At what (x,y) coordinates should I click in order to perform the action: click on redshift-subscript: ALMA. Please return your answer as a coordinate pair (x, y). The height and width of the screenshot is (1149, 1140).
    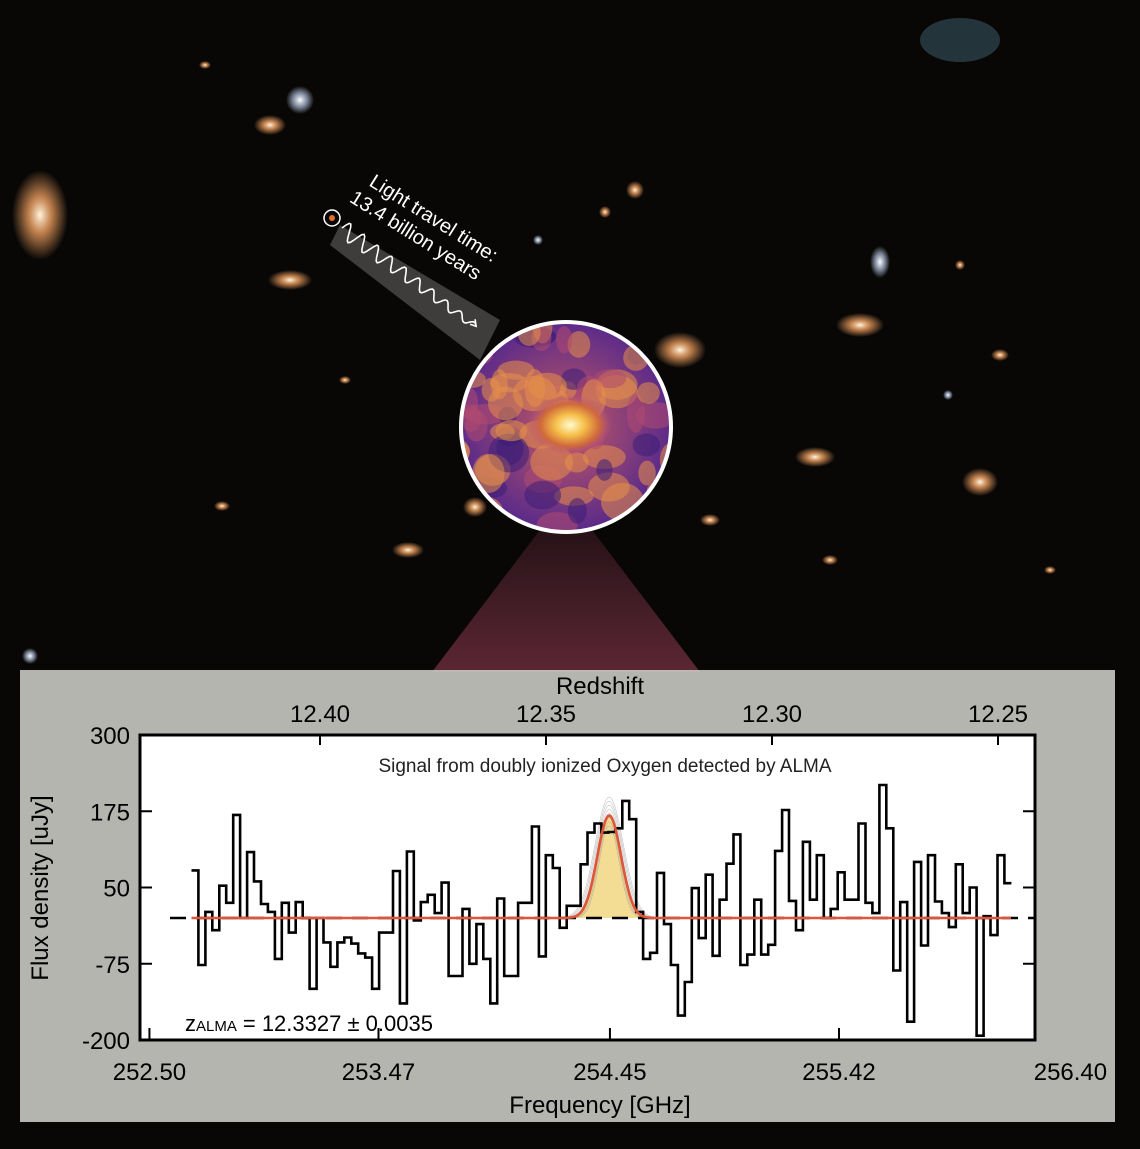
    Looking at the image, I should click on (216, 1026).